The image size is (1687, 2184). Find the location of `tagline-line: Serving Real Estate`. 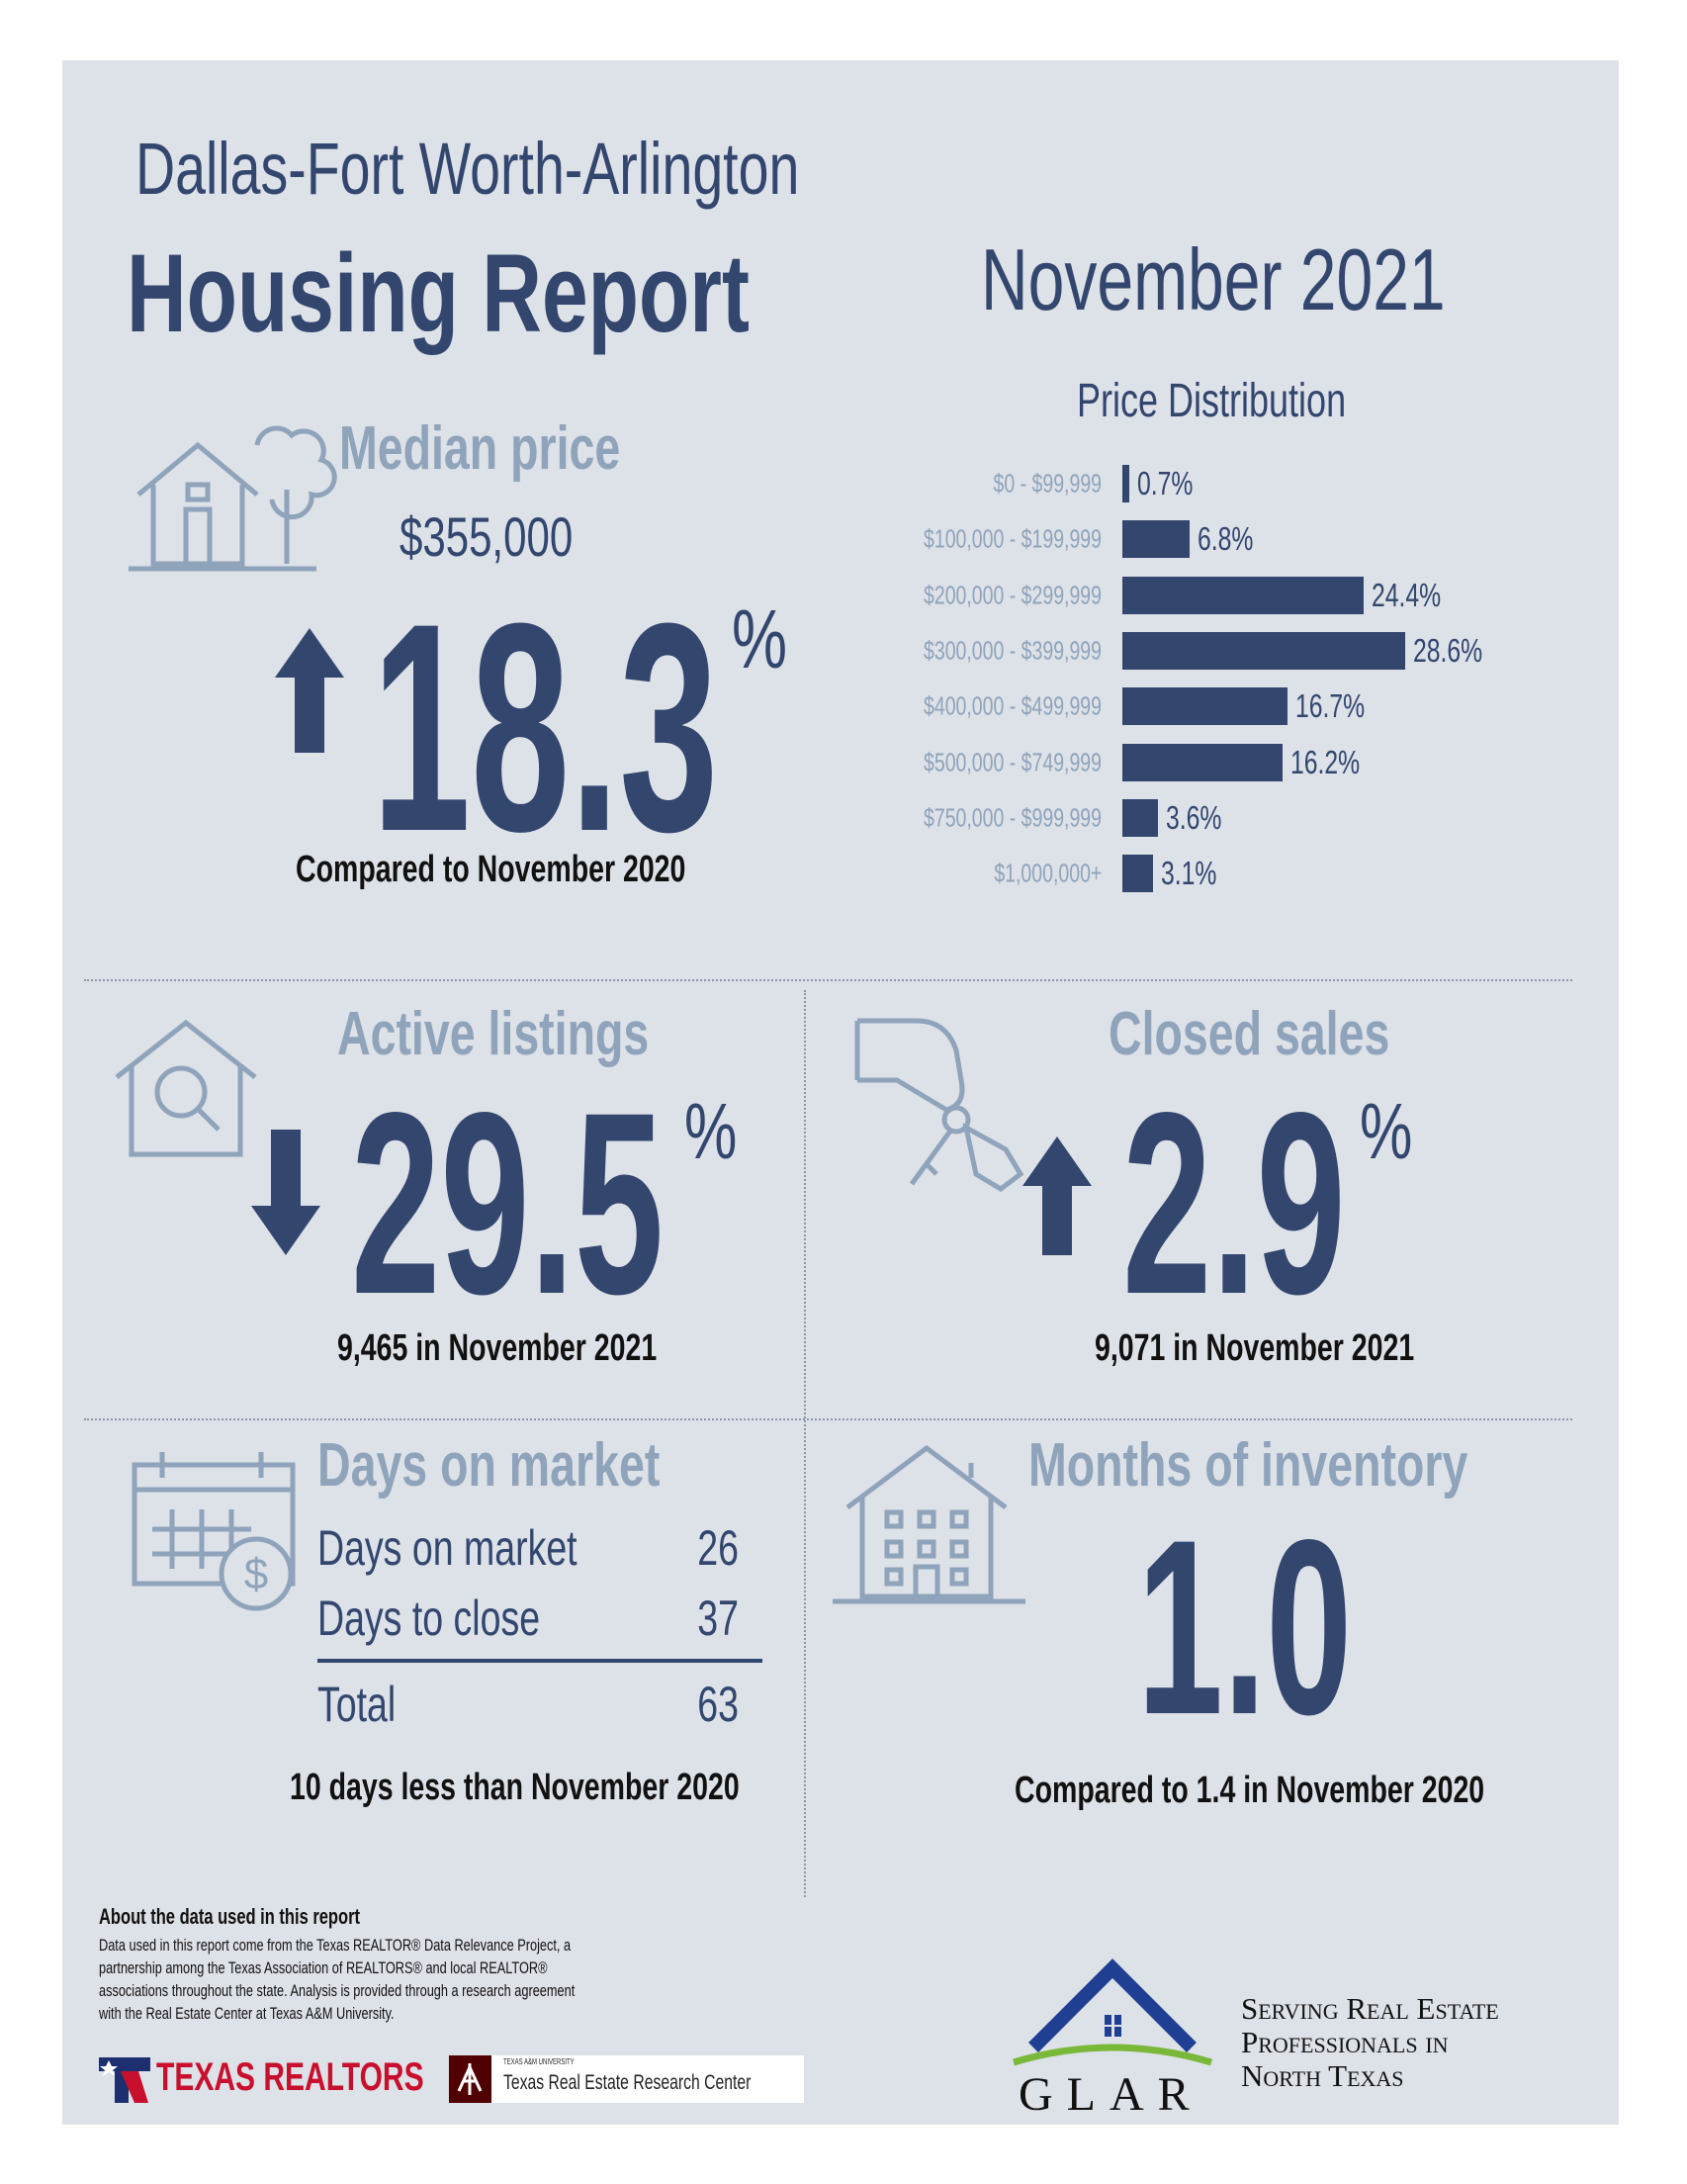

tagline-line: Serving Real Estate is located at coordinates (1370, 2008).